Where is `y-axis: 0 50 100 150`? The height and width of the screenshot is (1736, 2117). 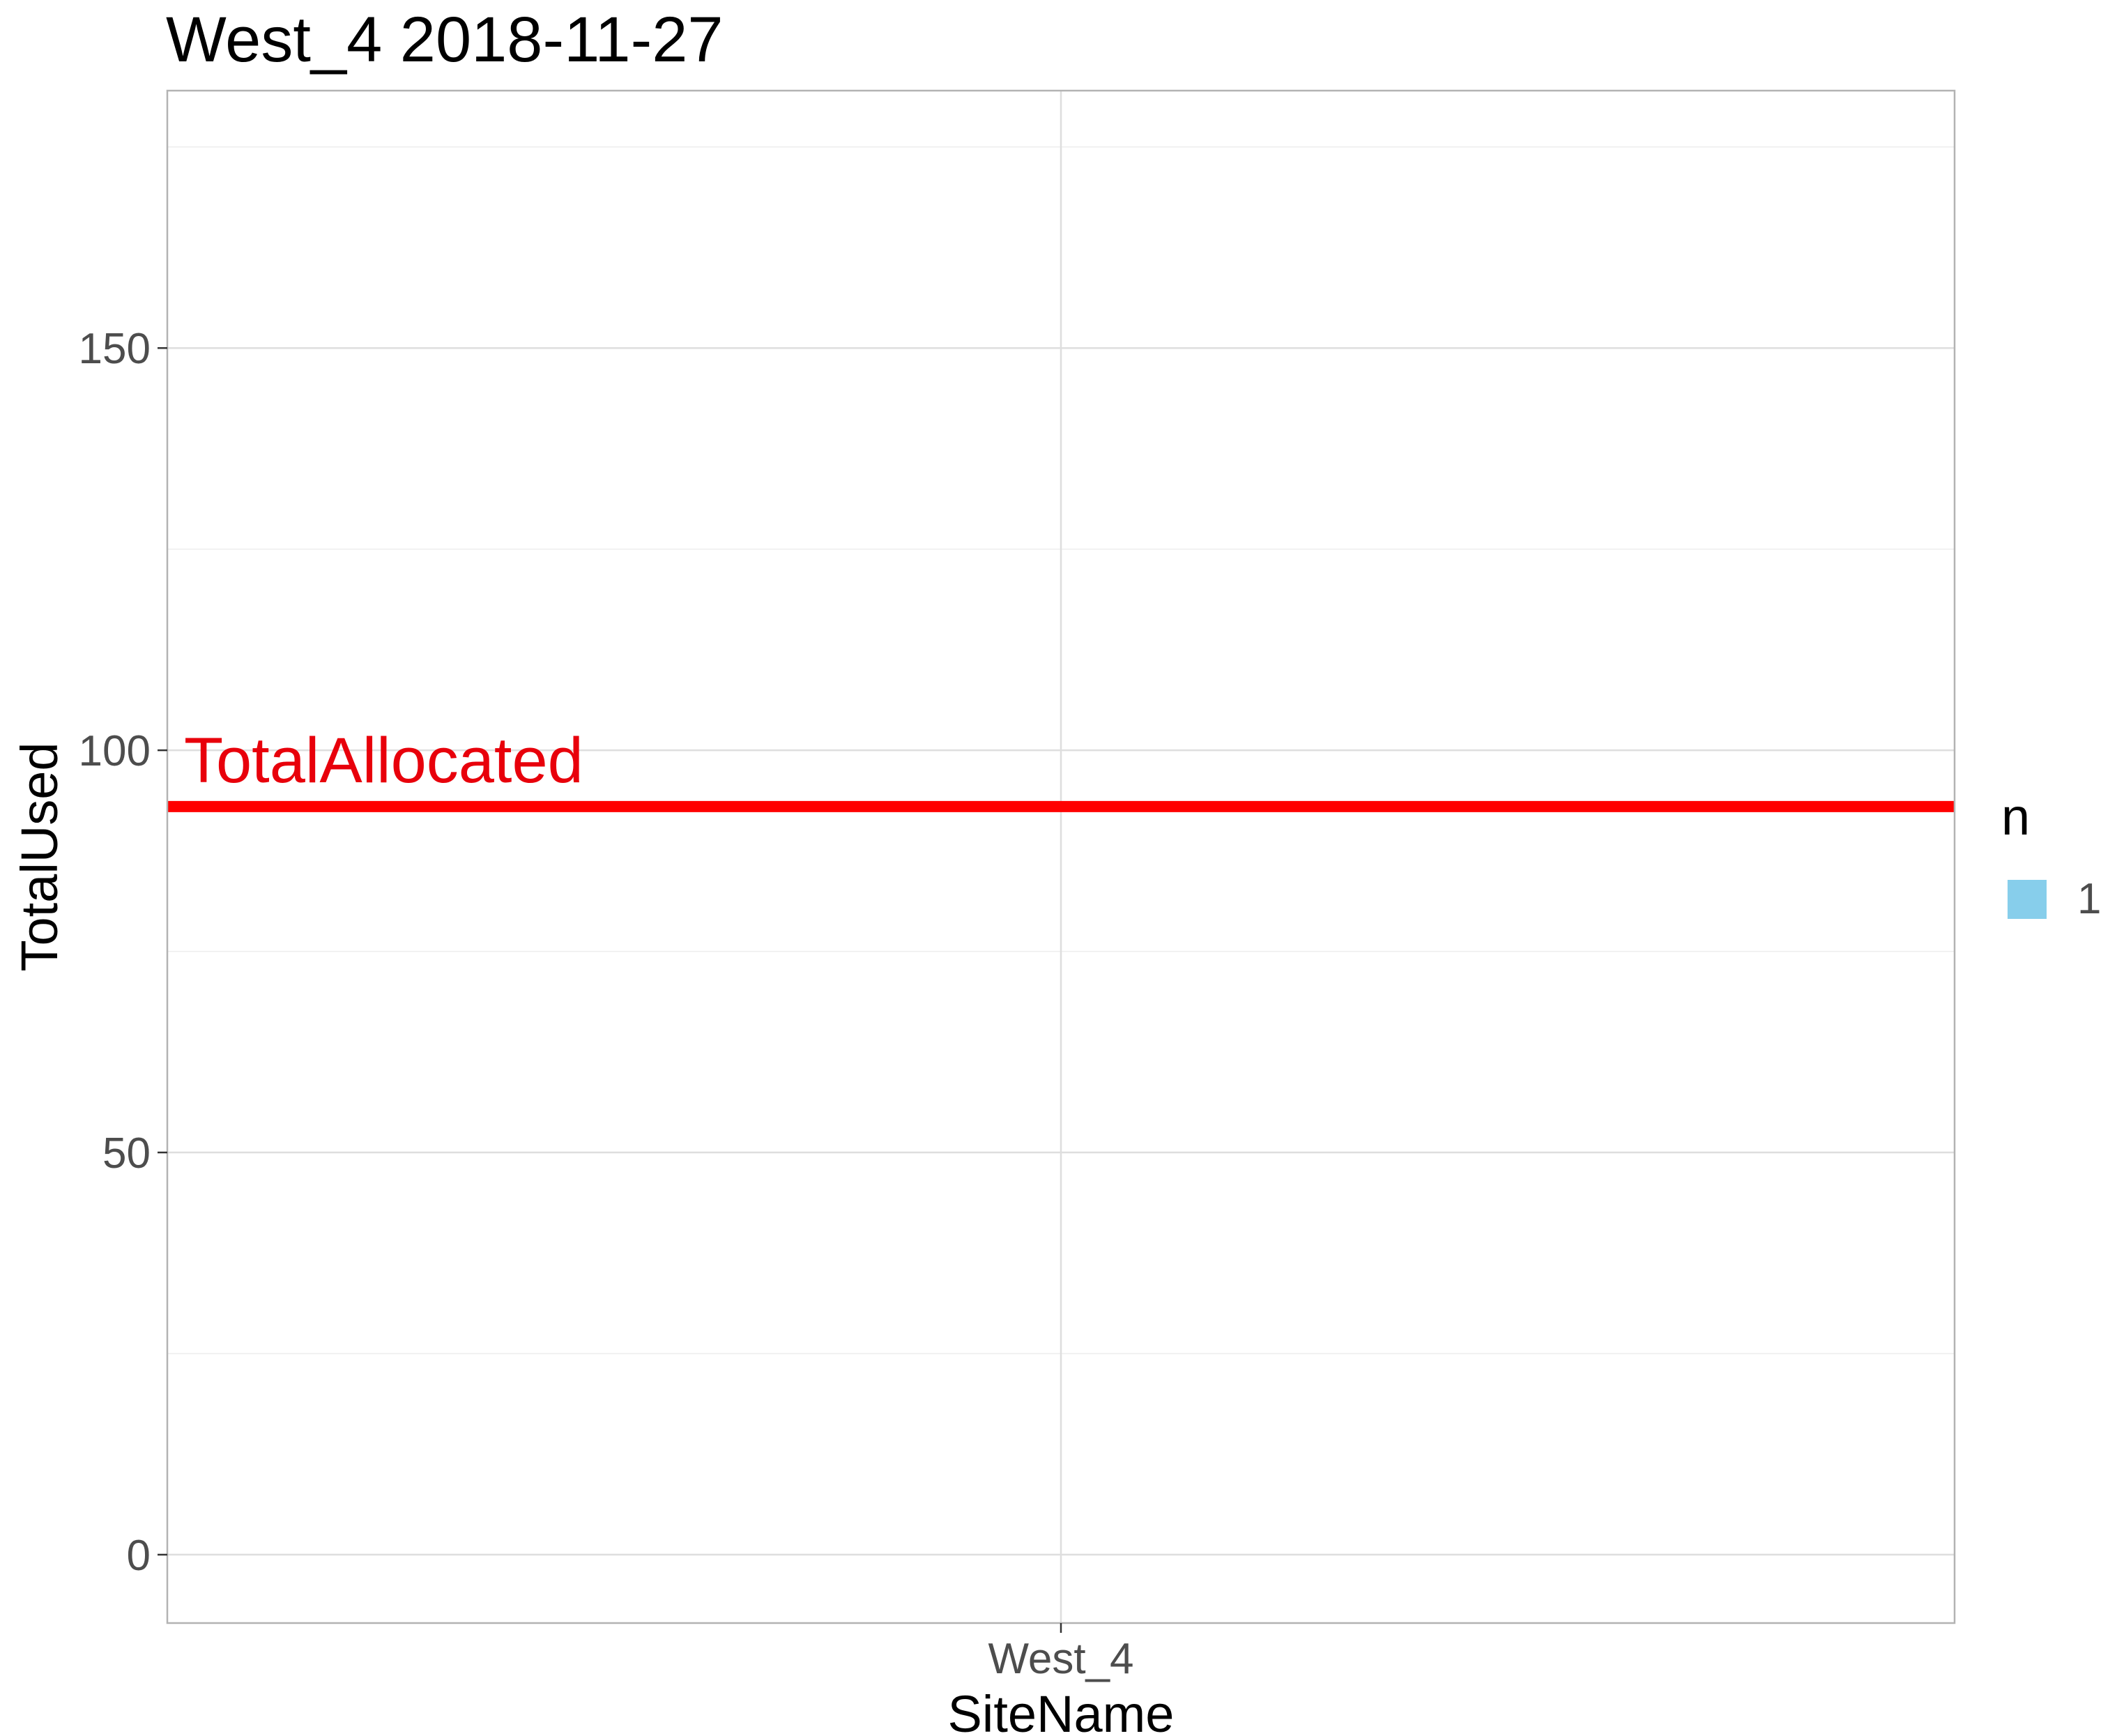 y-axis: 0 50 100 150 is located at coordinates (123, 953).